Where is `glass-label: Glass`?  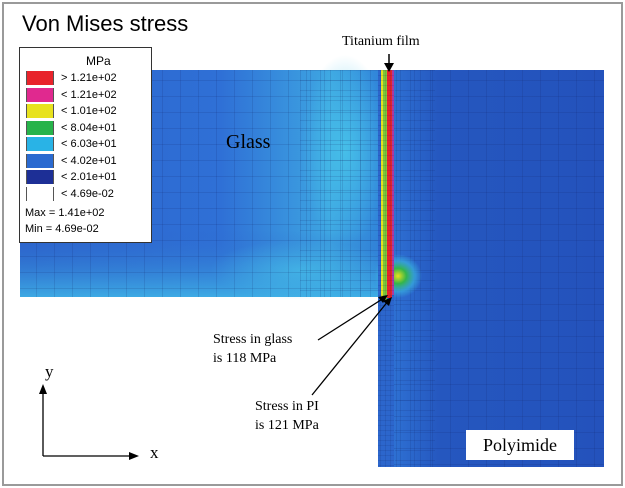 glass-label: Glass is located at coordinates (248, 142).